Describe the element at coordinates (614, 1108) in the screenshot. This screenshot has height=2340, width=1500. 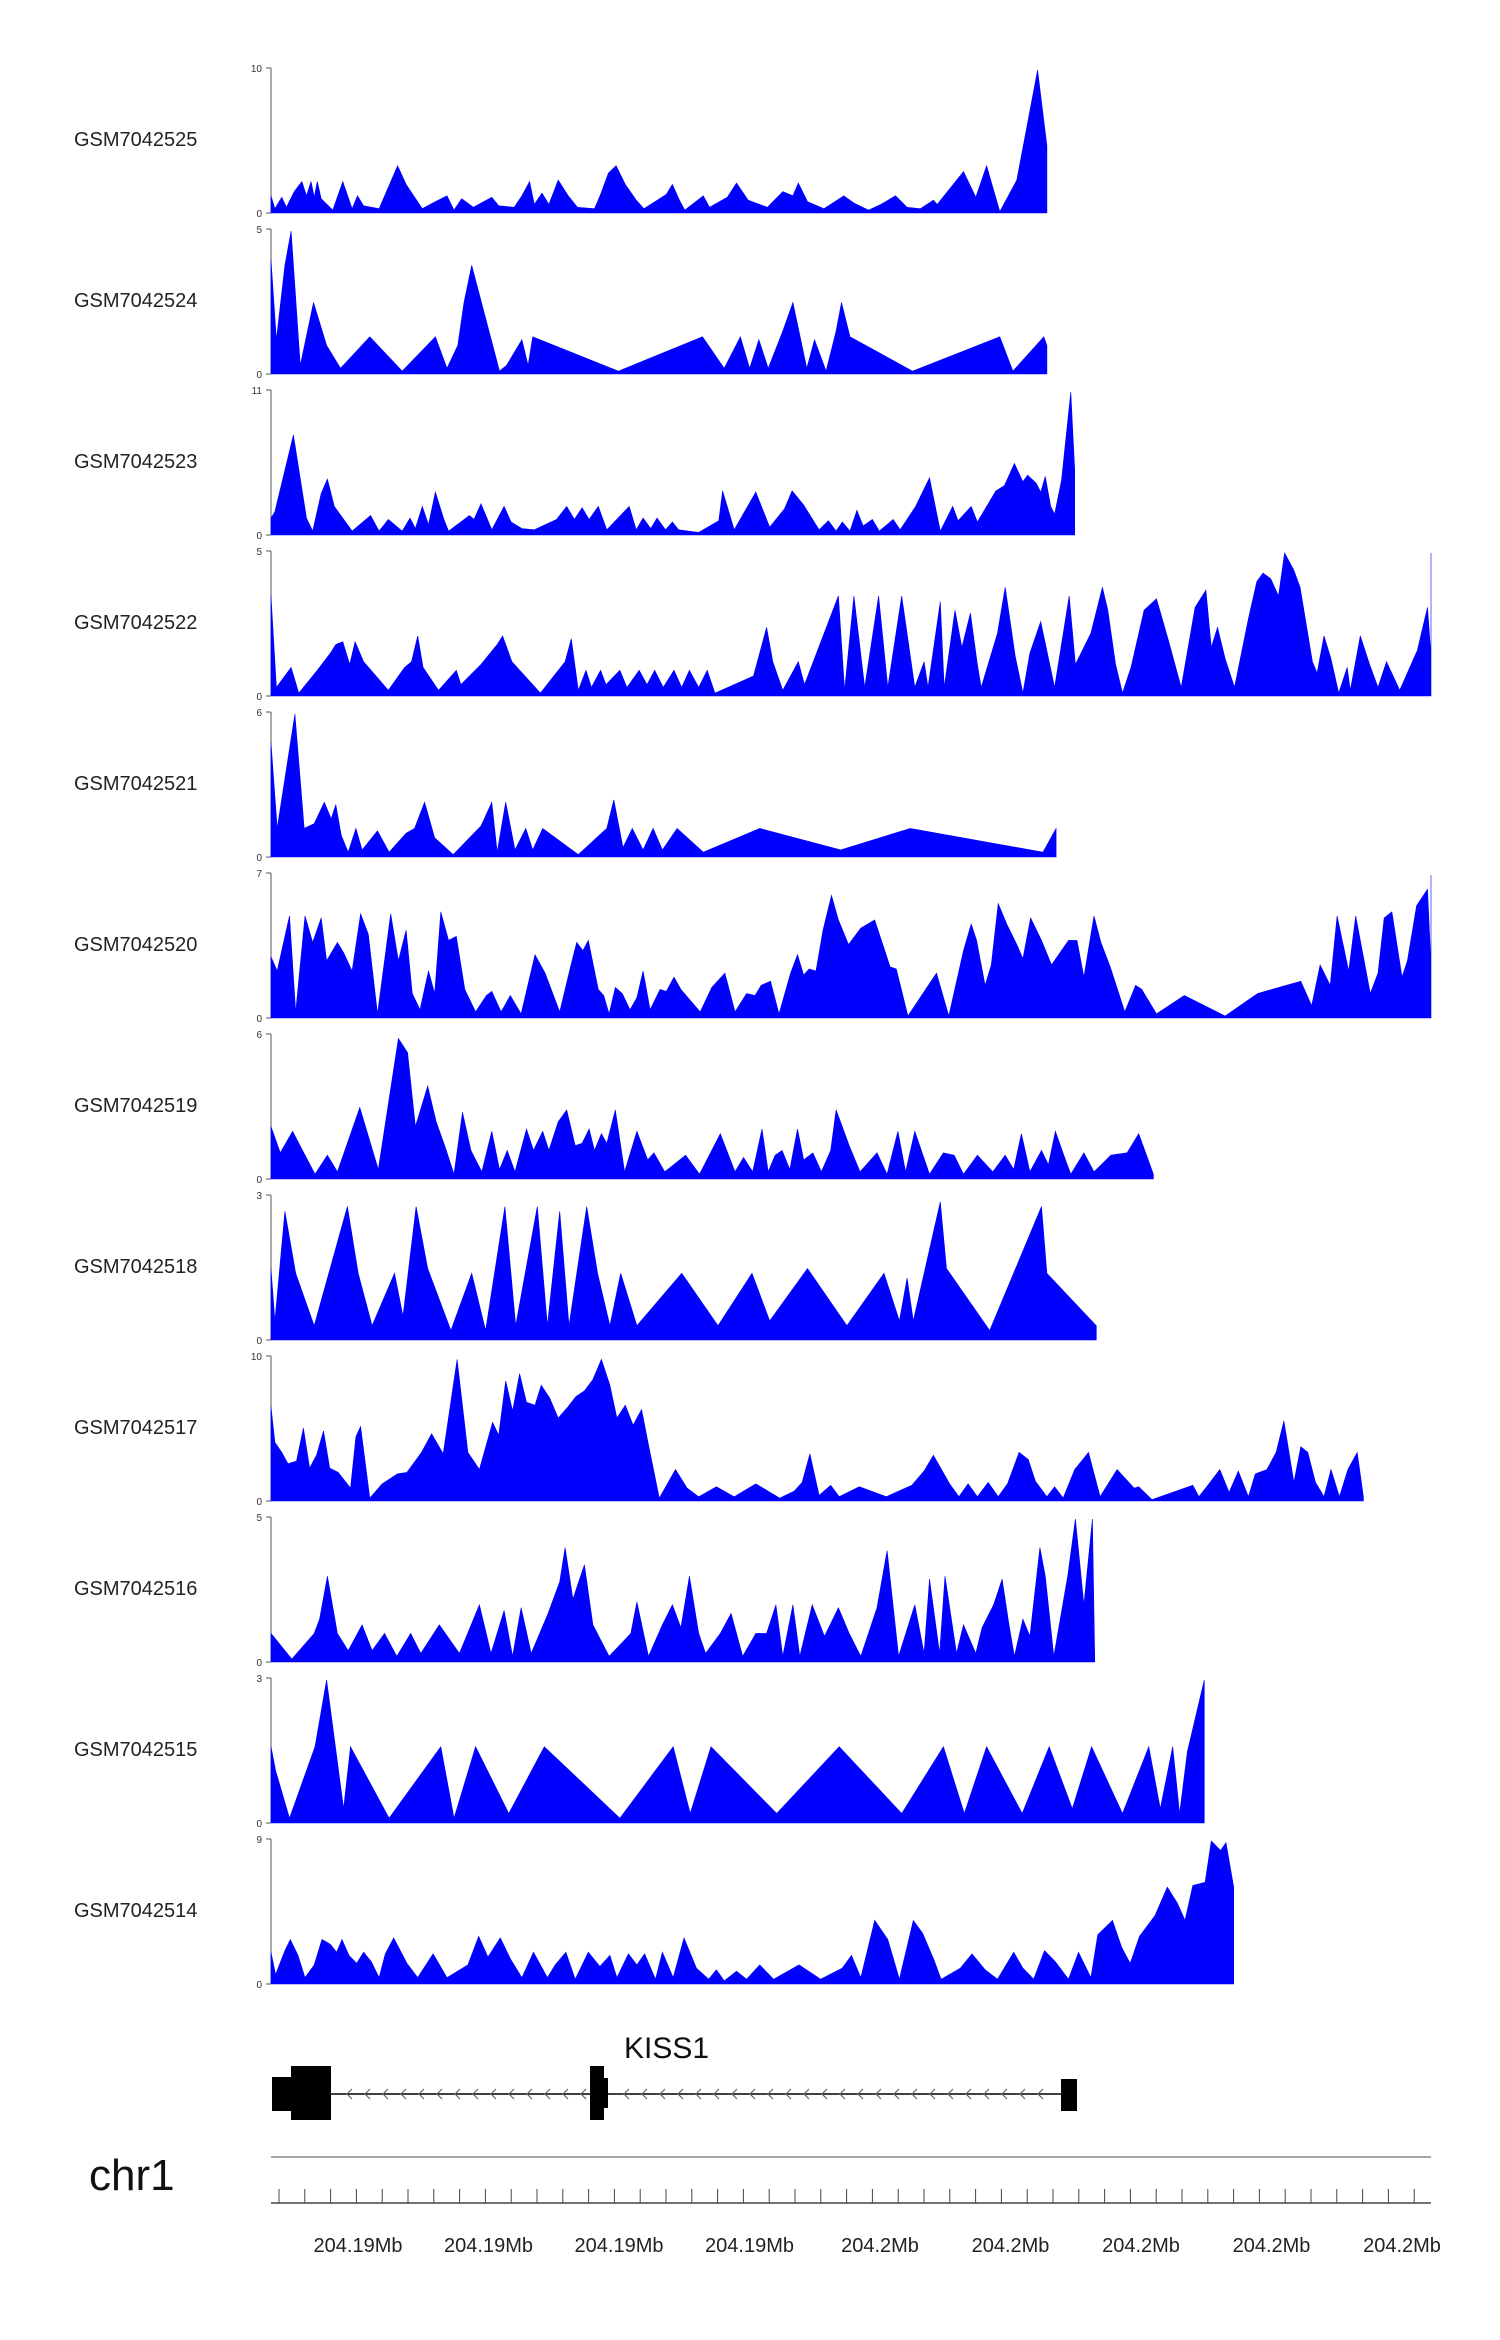
I see `track-GSM7042519: GSM7042519 6 0` at that location.